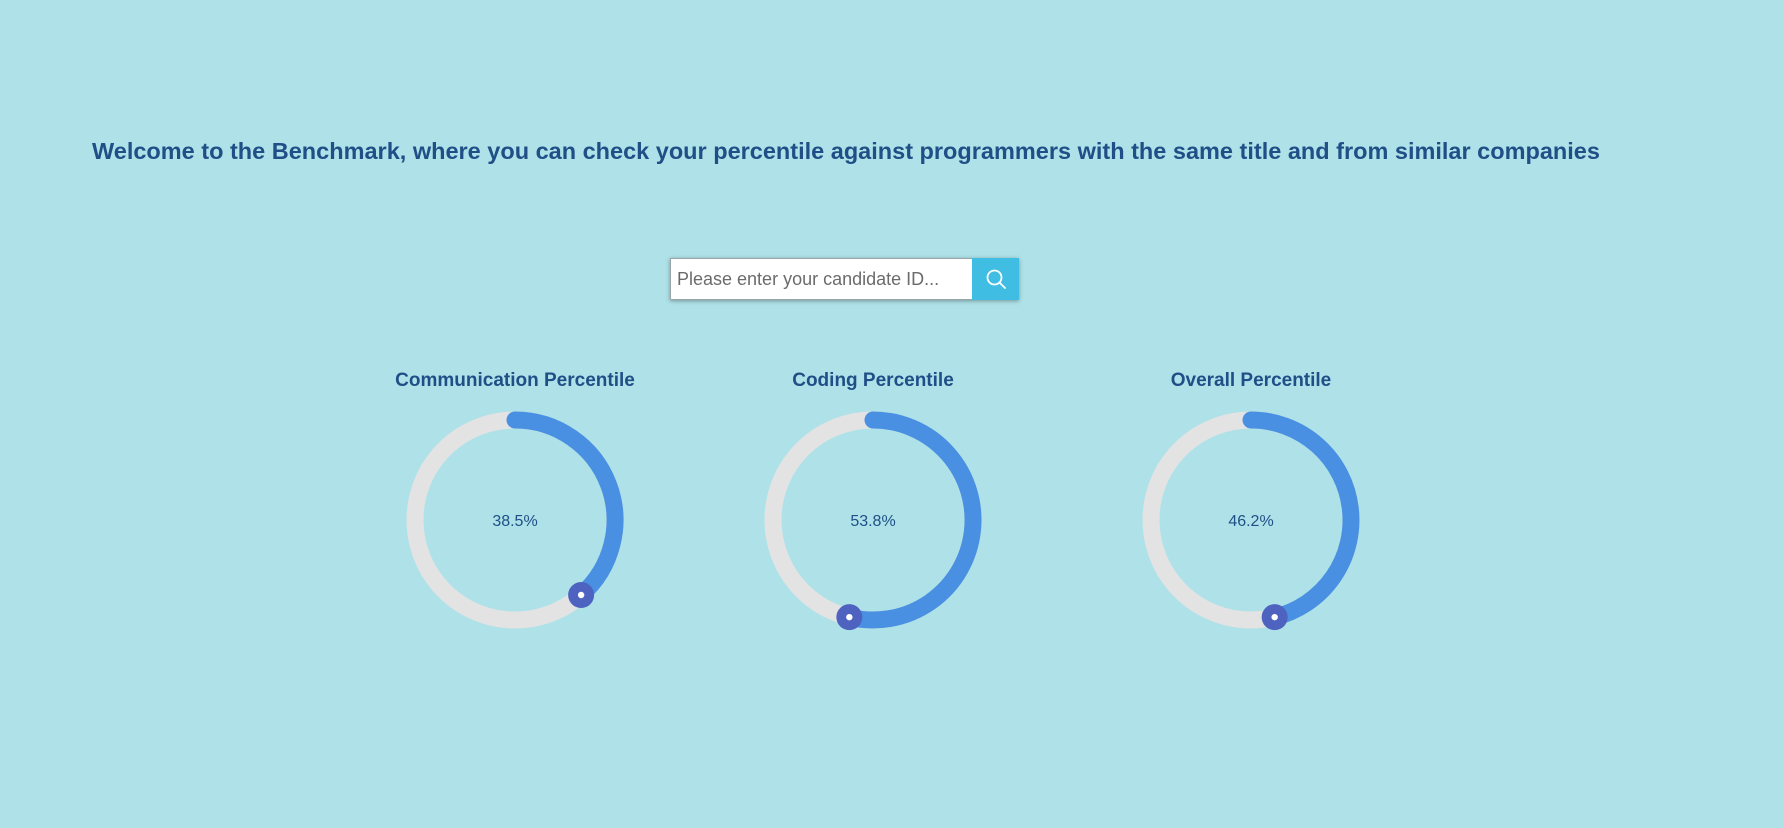 This screenshot has height=828, width=1783. Describe the element at coordinates (515, 380) in the screenshot. I see `gauge-title: Communication Percentile` at that location.